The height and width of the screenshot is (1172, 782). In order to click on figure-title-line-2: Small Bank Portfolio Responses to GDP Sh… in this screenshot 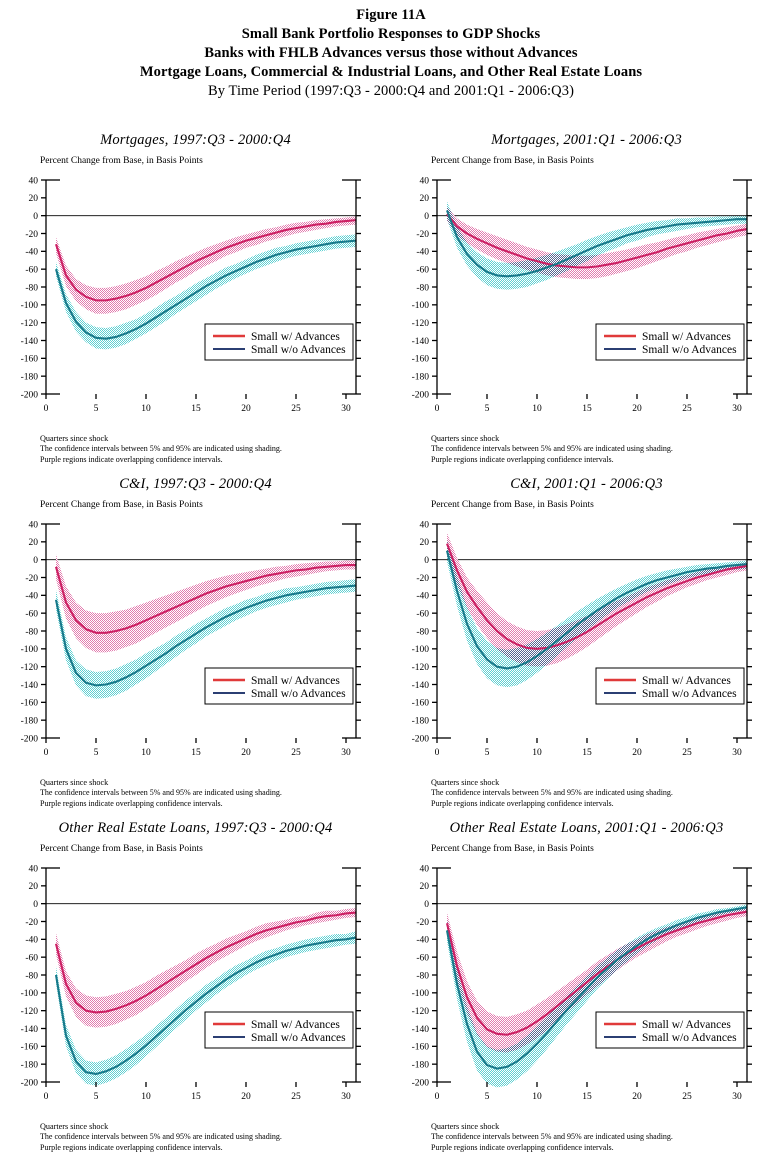, I will do `click(391, 34)`.